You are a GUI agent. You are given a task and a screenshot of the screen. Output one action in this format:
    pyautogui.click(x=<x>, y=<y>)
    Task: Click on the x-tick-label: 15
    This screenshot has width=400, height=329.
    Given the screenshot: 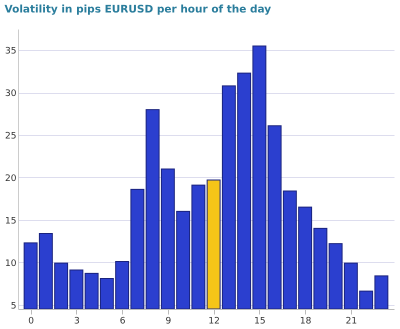 What is the action you would take?
    pyautogui.click(x=260, y=321)
    